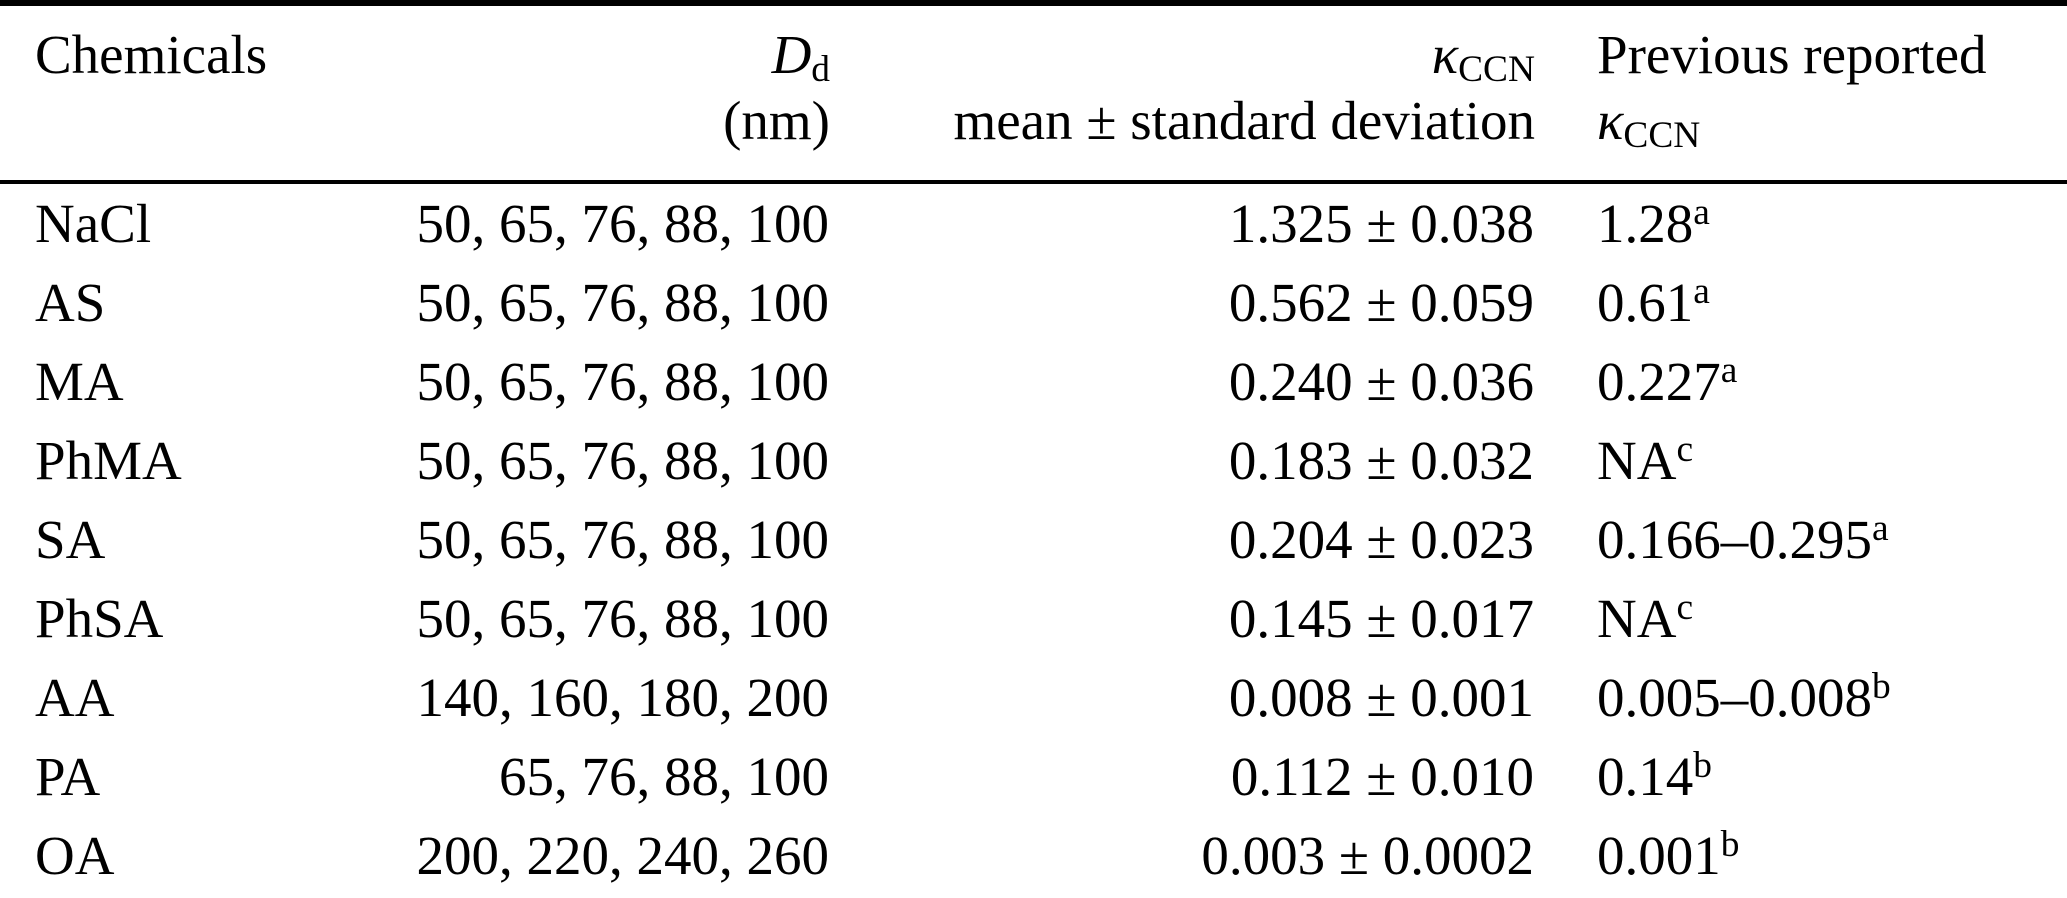  Describe the element at coordinates (93, 223) in the screenshot. I see `chemical-cell: NaCl` at that location.